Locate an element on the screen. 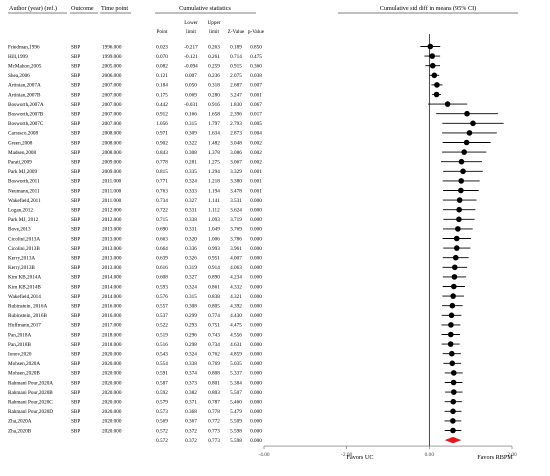 The width and height of the screenshot is (550, 476). cell-p: 0.007 is located at coordinates (256, 86).